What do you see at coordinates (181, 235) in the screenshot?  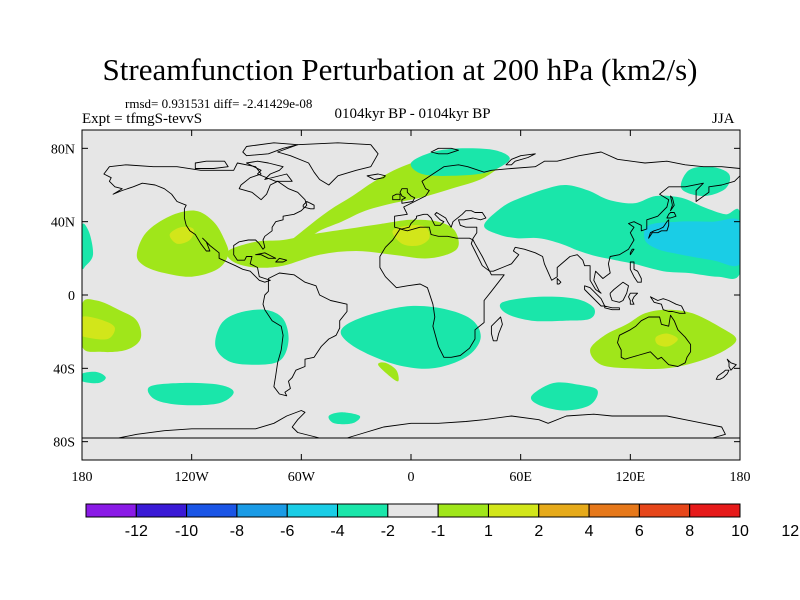 I see `region-north-america-core` at bounding box center [181, 235].